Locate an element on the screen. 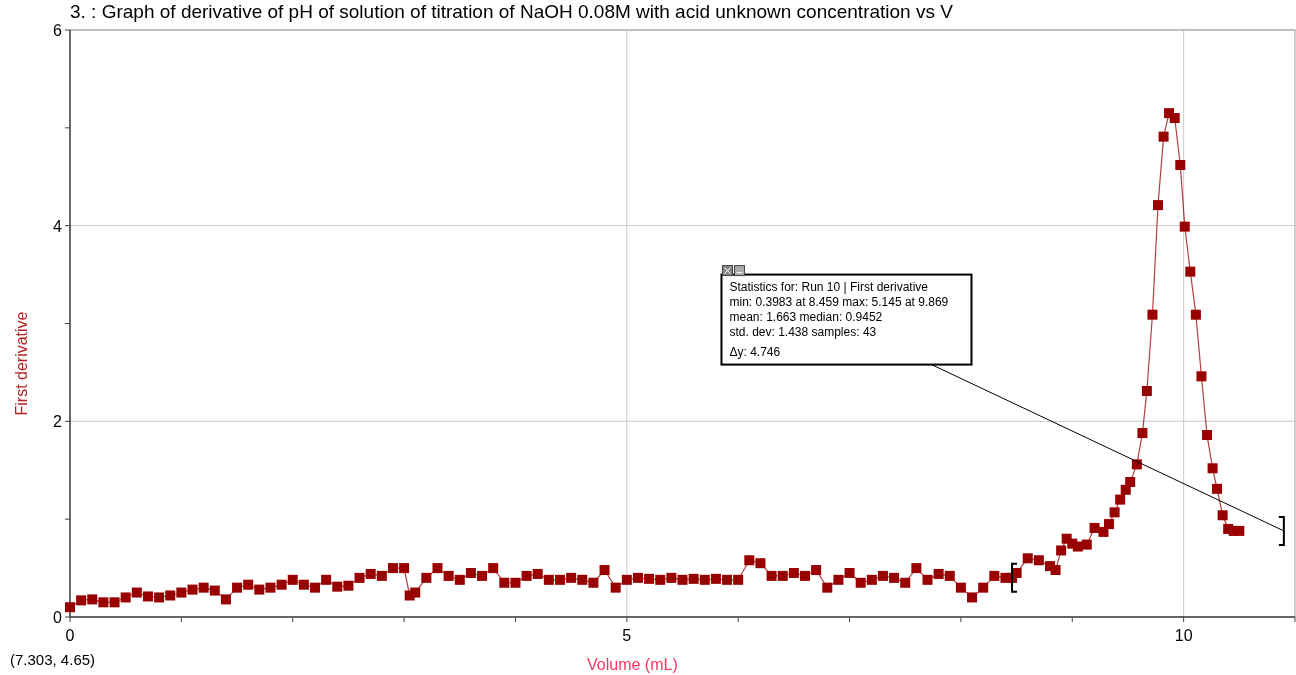  annotation: mean: 1.663 median: 0.9452 is located at coordinates (806, 316).